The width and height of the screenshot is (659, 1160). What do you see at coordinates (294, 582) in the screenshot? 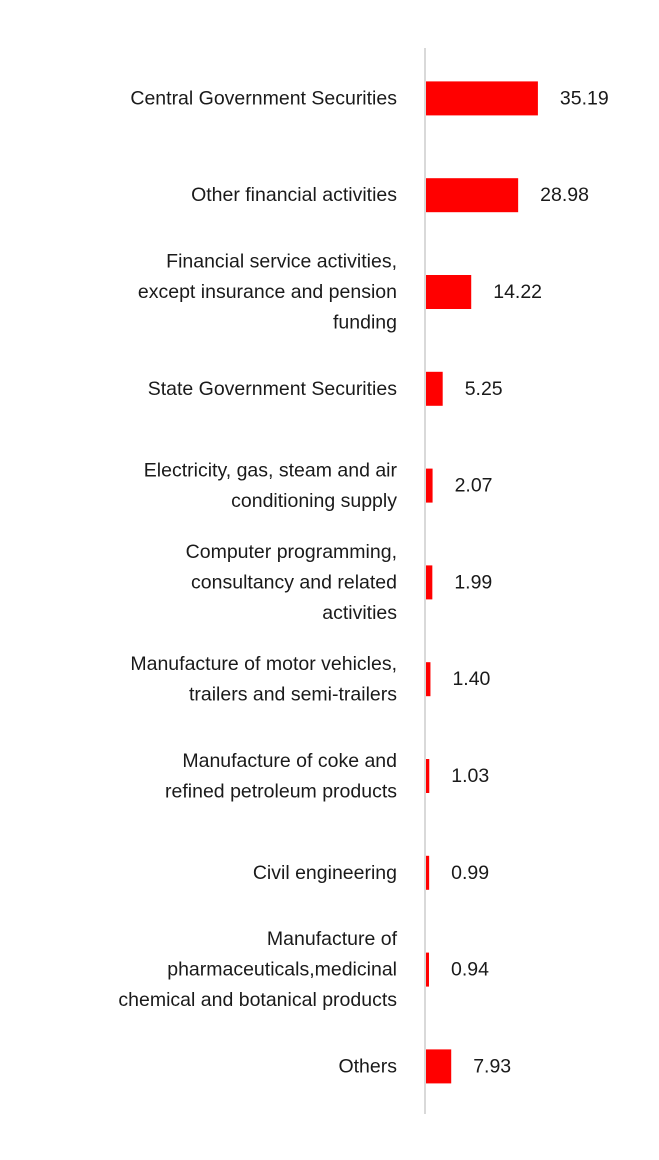
I see `category-label: consultancy and related` at bounding box center [294, 582].